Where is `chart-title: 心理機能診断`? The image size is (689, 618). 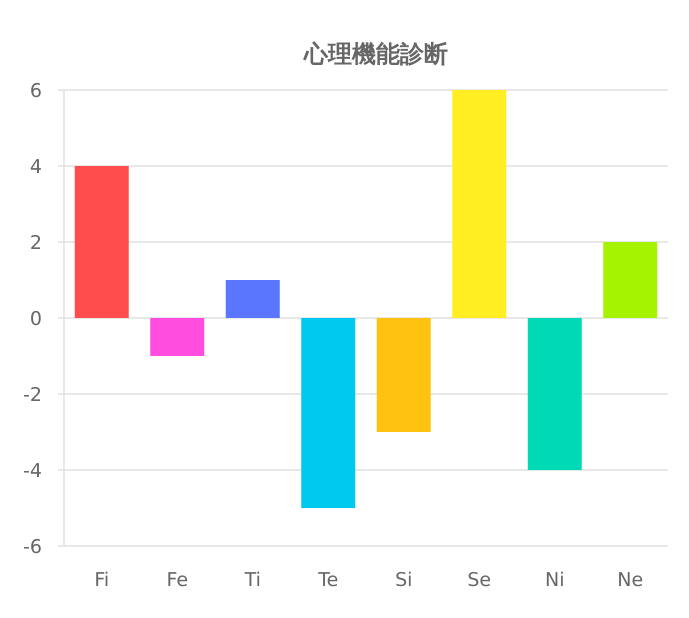
chart-title: 心理機能診断 is located at coordinates (375, 54).